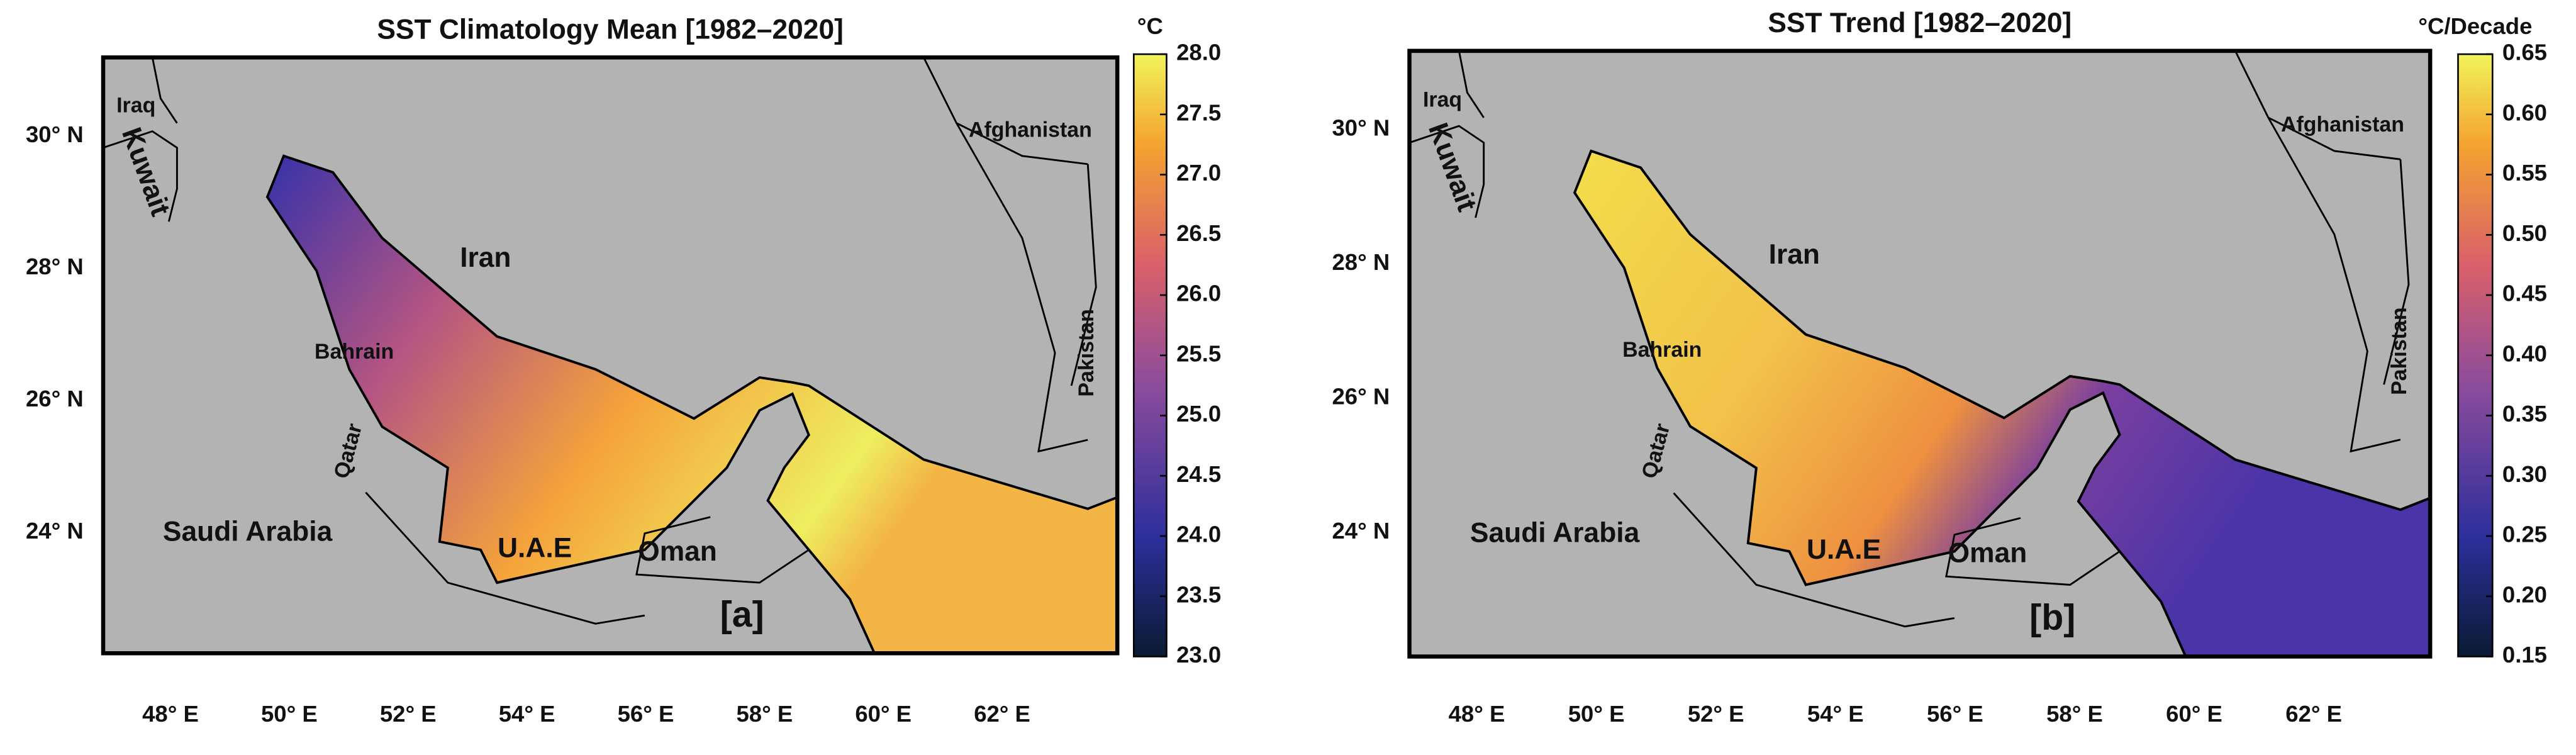 The image size is (2576, 755). I want to click on colorbar-unit: °C, so click(1150, 26).